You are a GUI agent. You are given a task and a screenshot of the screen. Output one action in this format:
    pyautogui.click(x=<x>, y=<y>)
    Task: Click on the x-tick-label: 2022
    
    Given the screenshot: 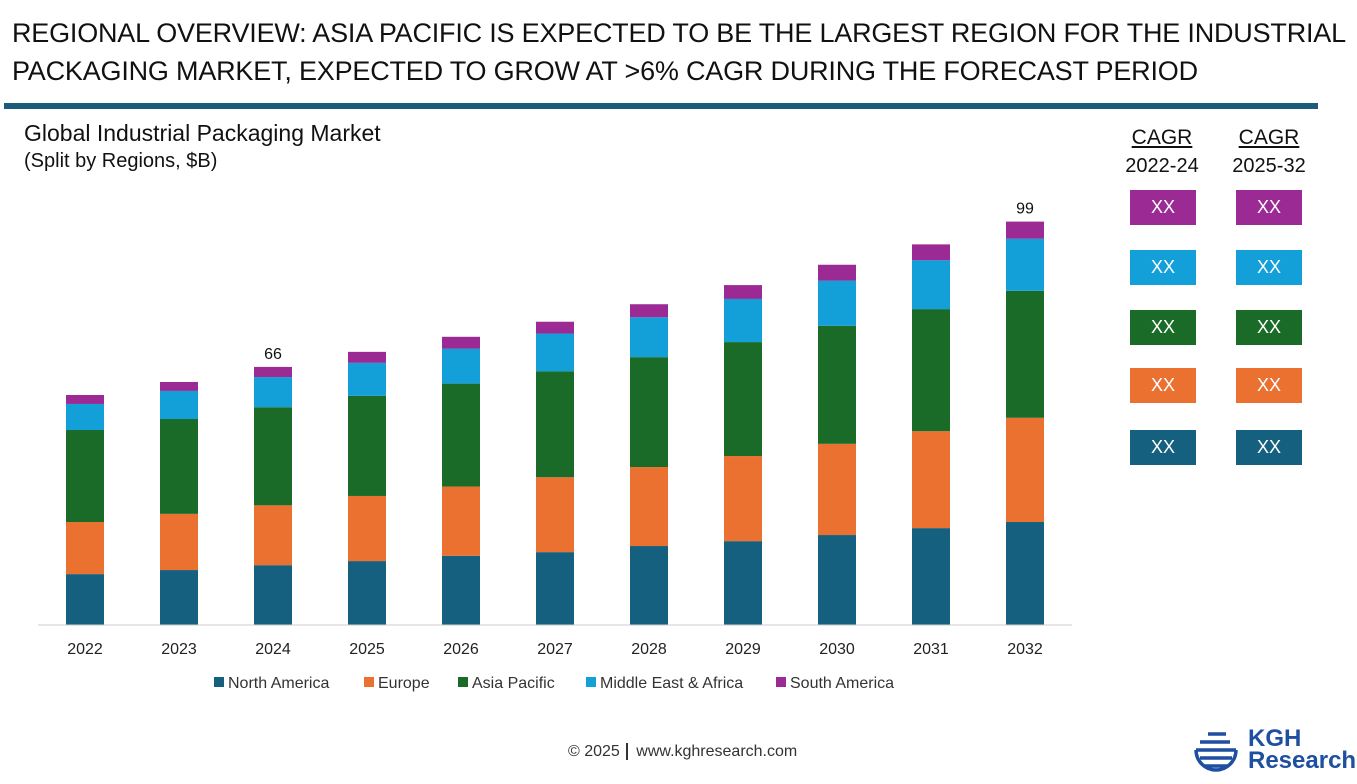 What is the action you would take?
    pyautogui.click(x=85, y=649)
    